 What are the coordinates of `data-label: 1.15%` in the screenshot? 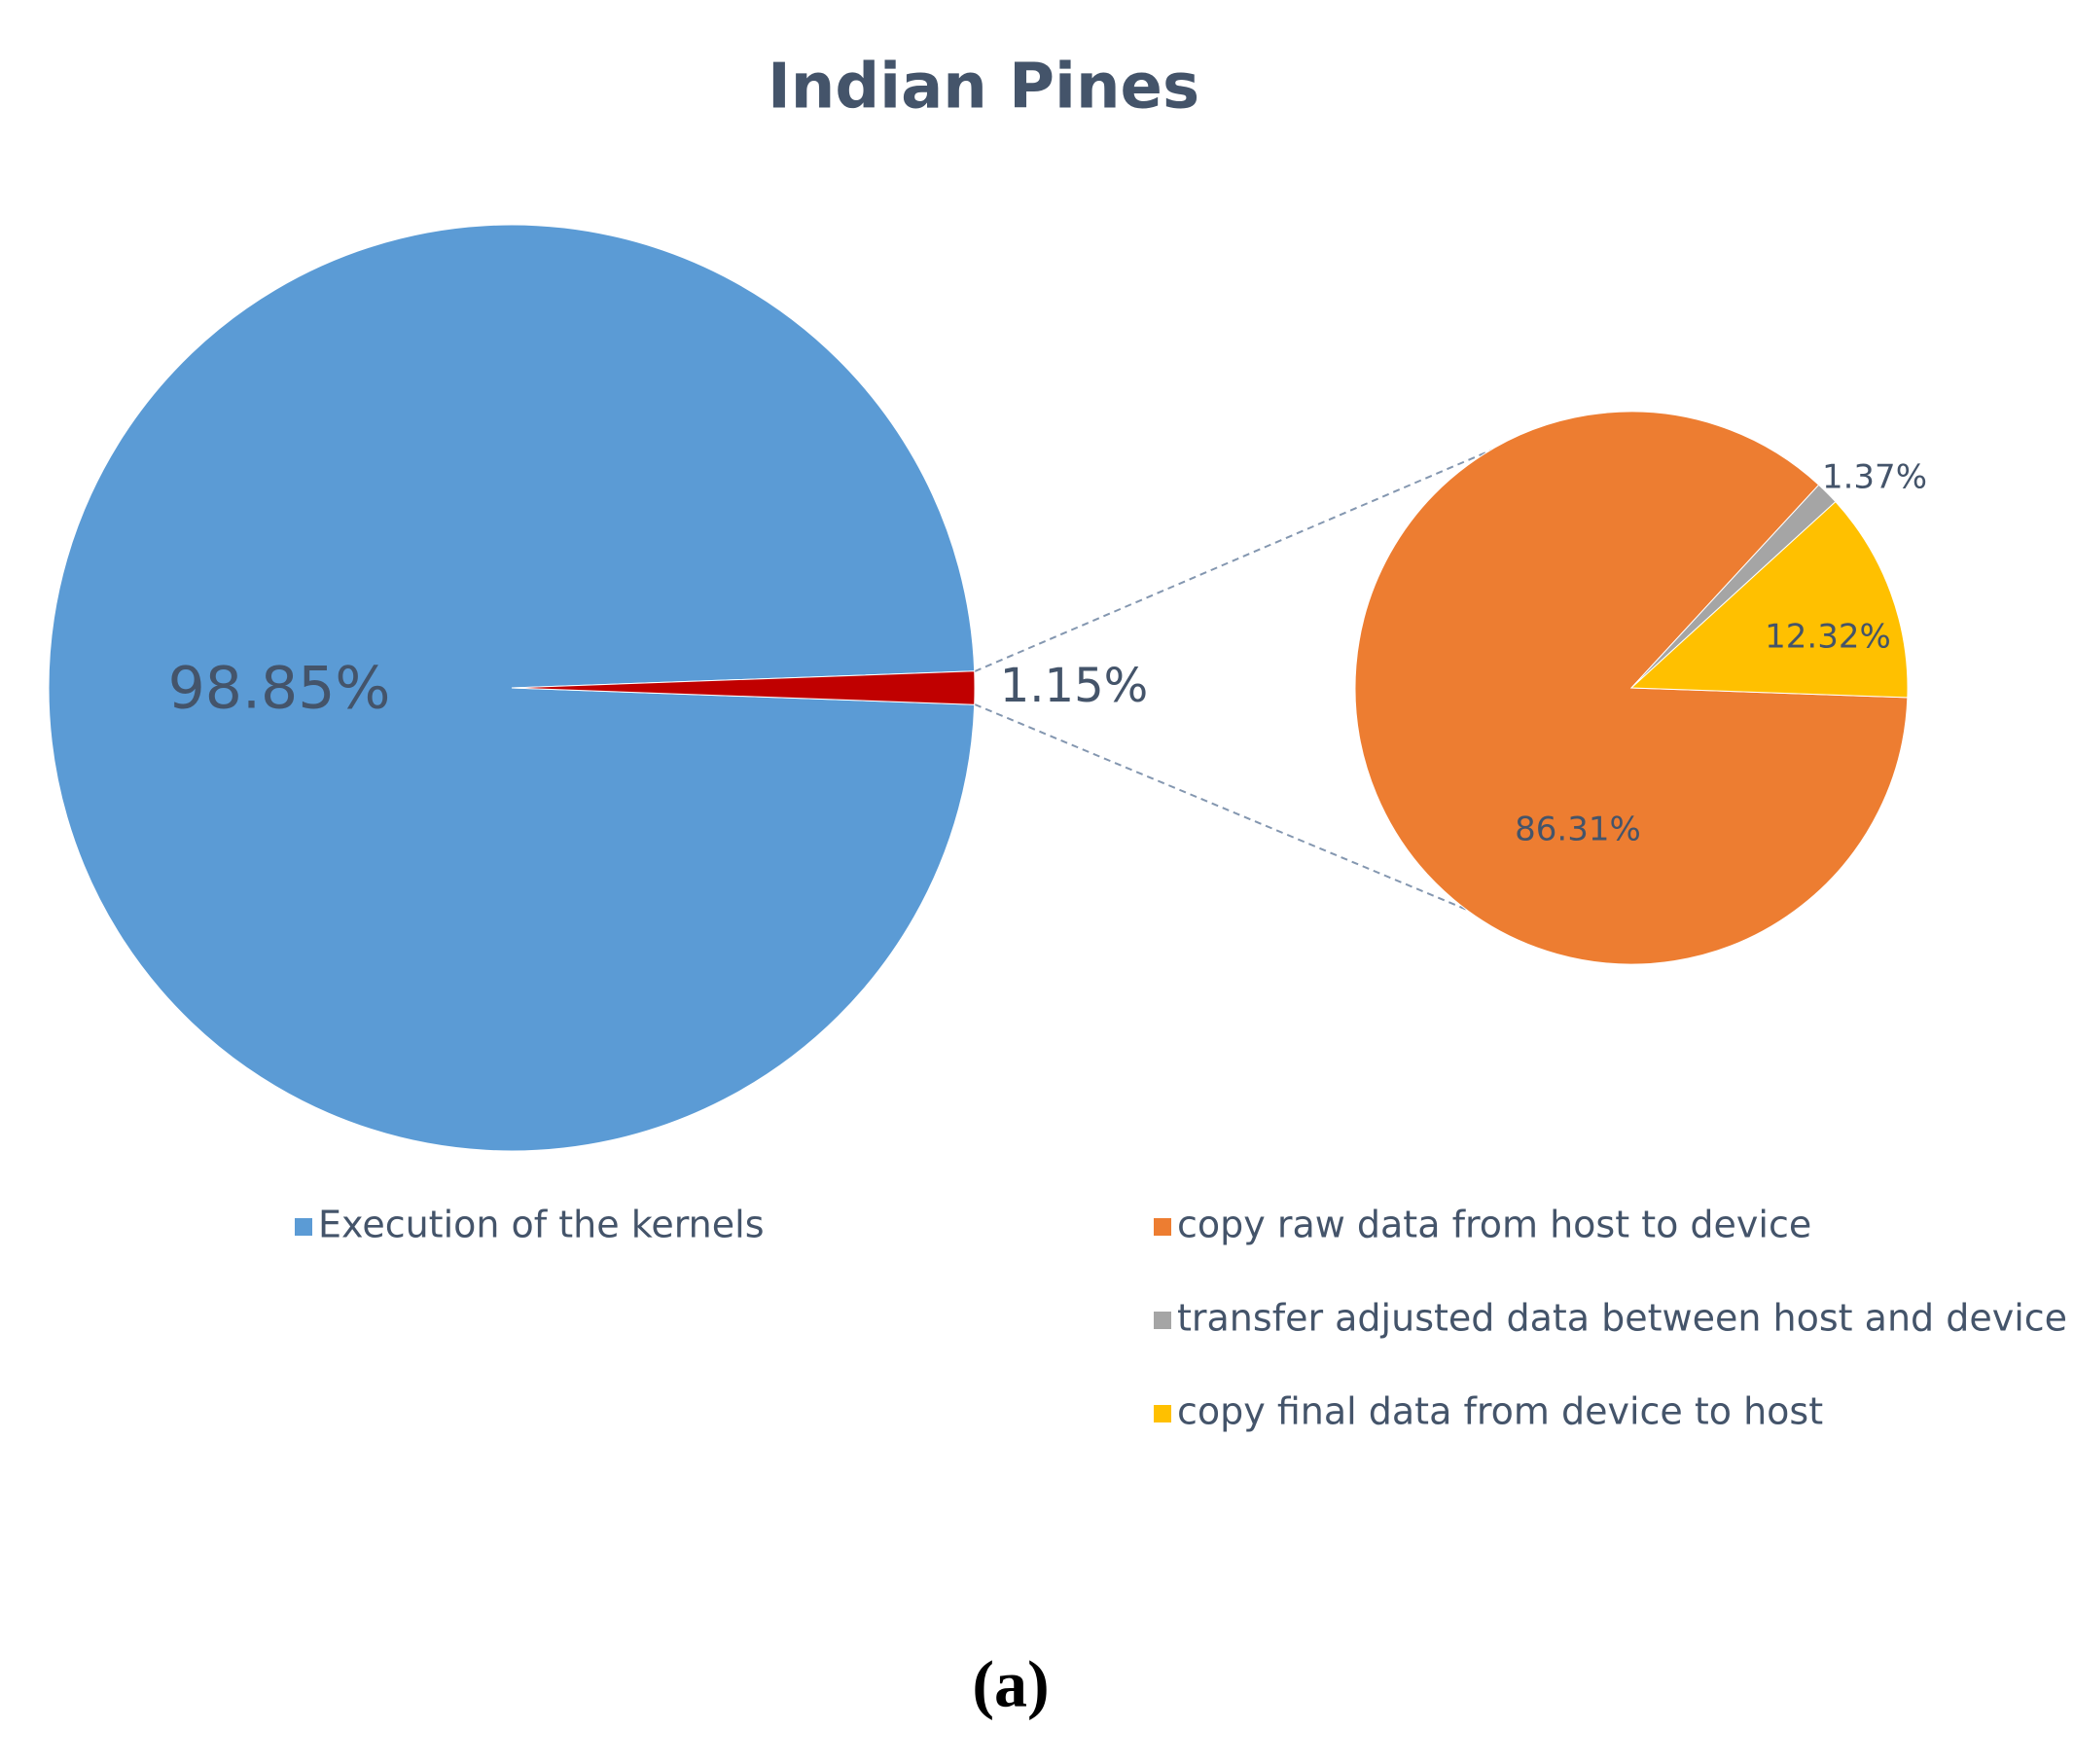 It's located at (1074, 686).